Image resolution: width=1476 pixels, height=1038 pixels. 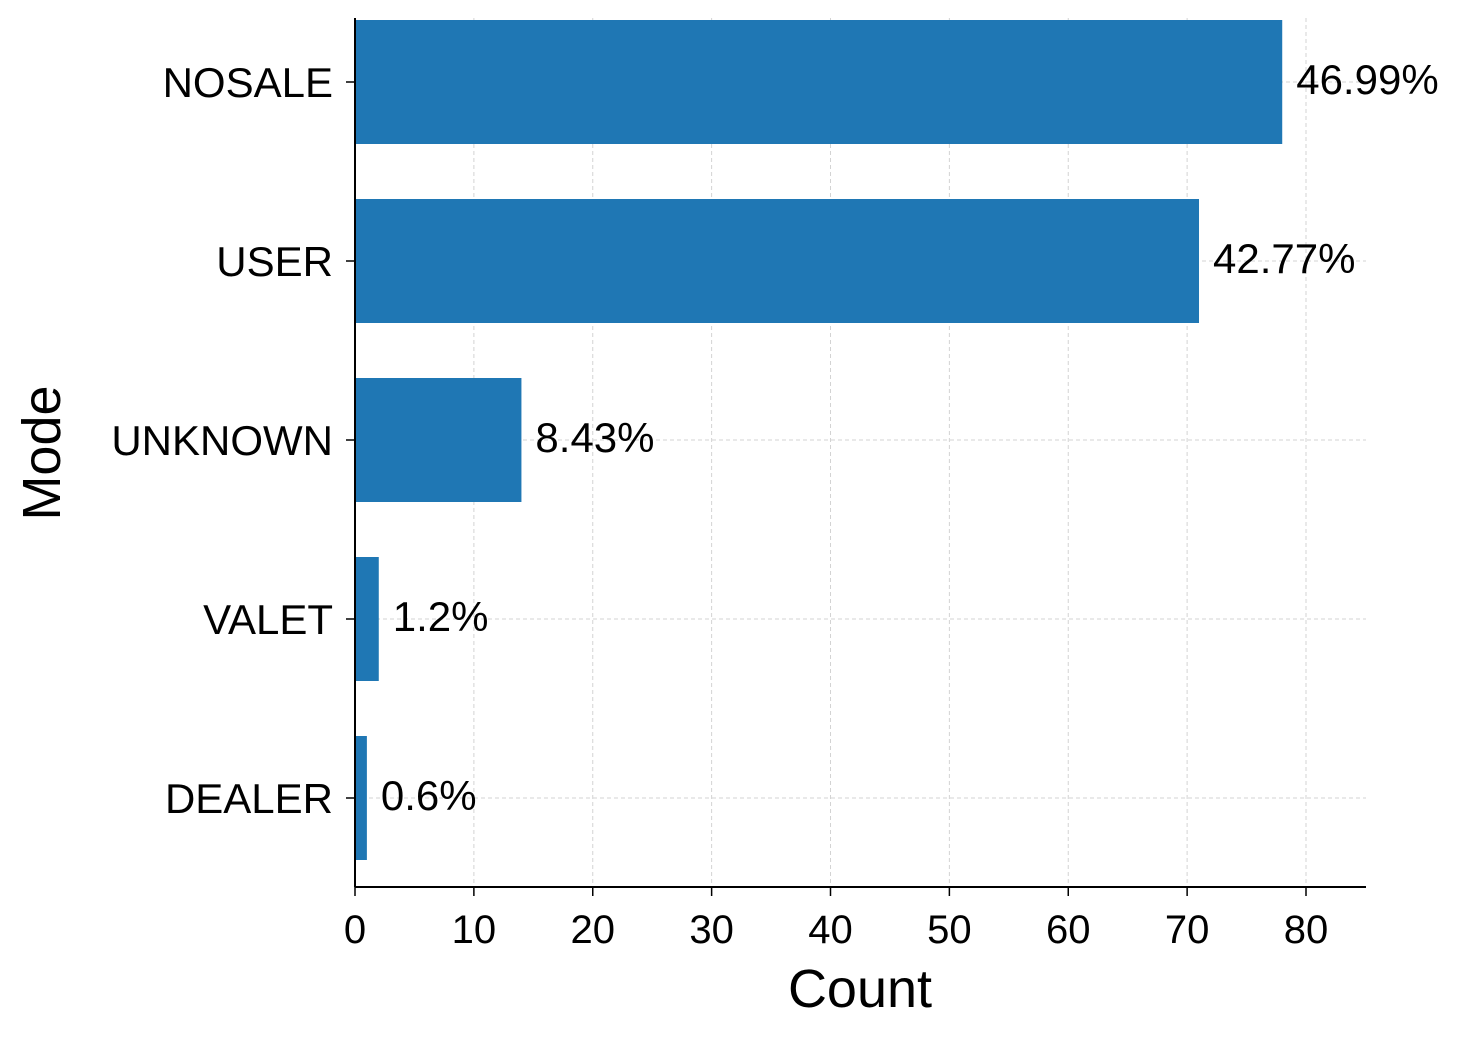 I want to click on data-label: 1.2%, so click(x=441, y=616).